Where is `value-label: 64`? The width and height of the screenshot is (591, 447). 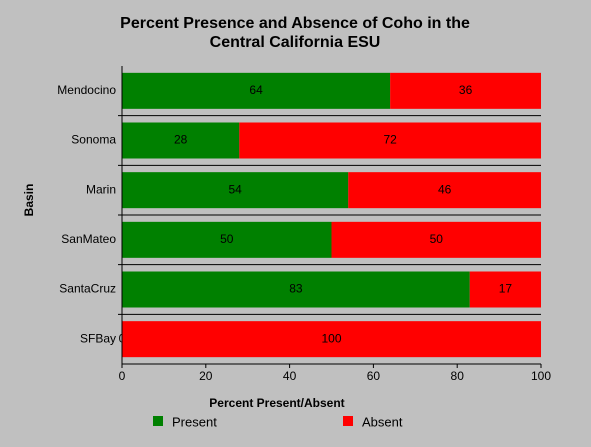 value-label: 64 is located at coordinates (256, 90).